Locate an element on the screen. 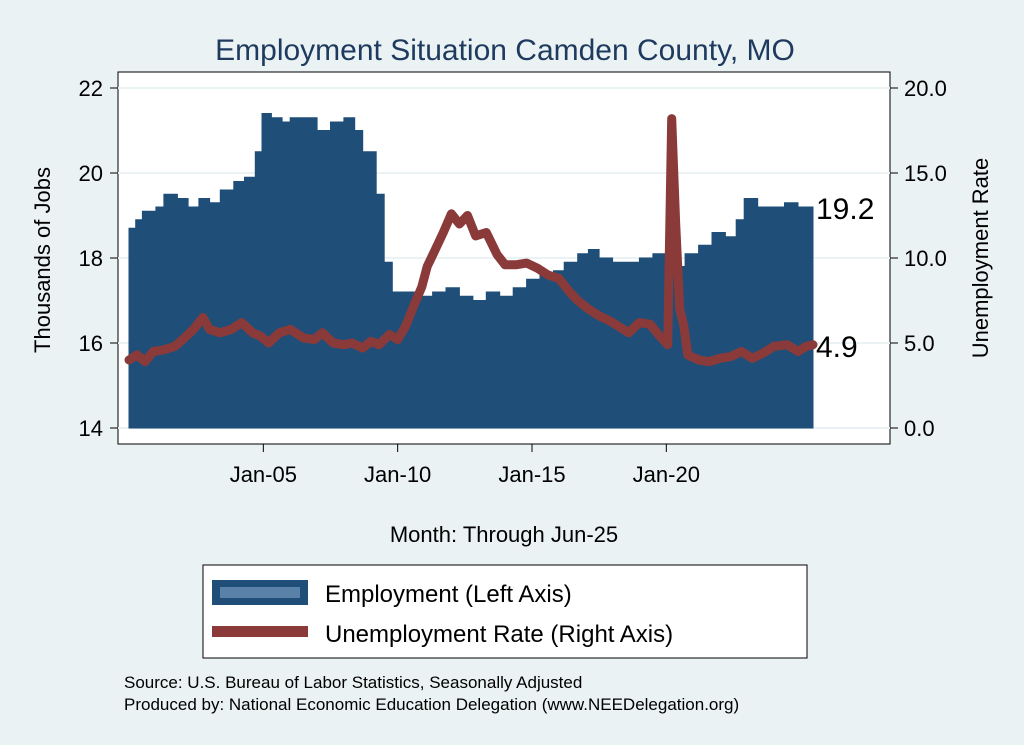 The height and width of the screenshot is (745, 1024). right-axis-ticks: 0.0 5.0 10.0 15.0 20.0 is located at coordinates (918, 258).